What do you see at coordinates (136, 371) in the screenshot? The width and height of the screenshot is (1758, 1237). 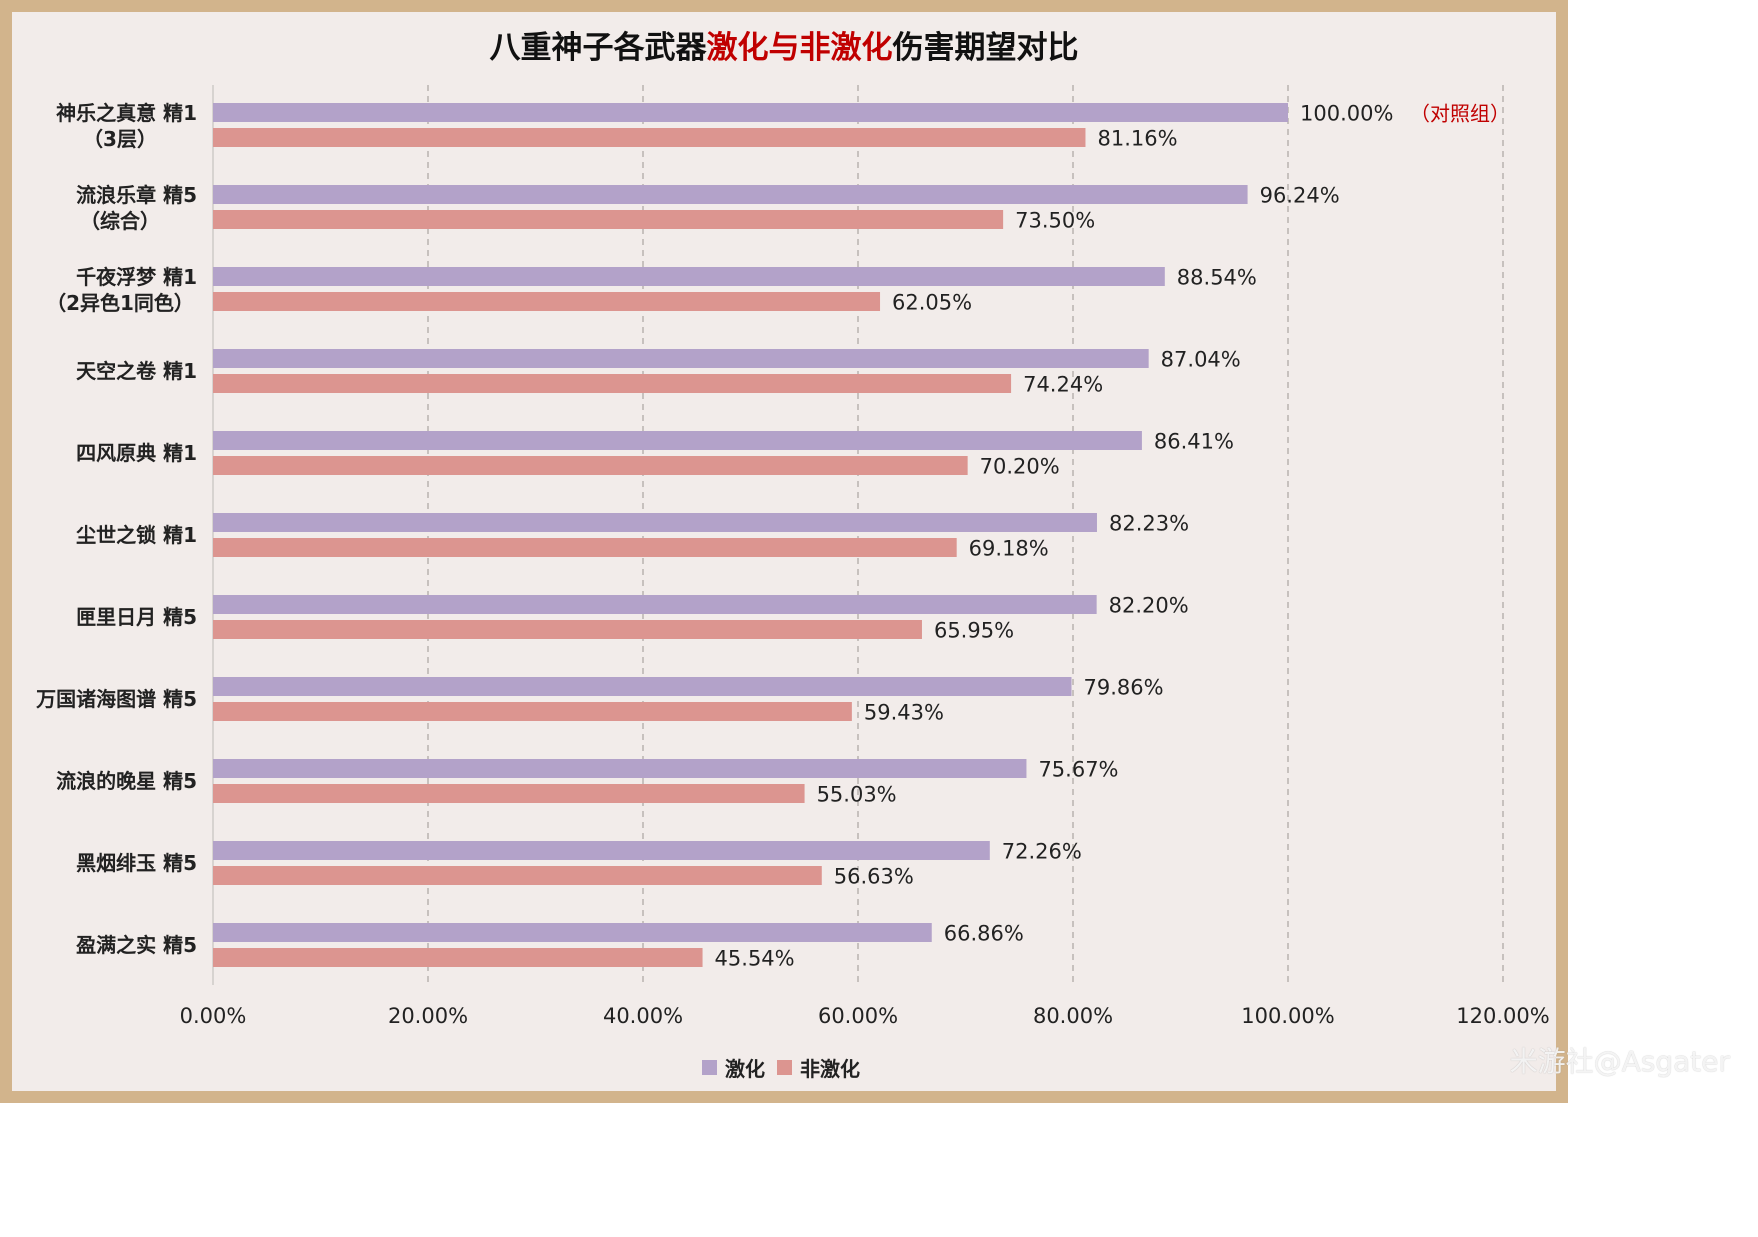 I see `category-label: 天空之卷 精1` at bounding box center [136, 371].